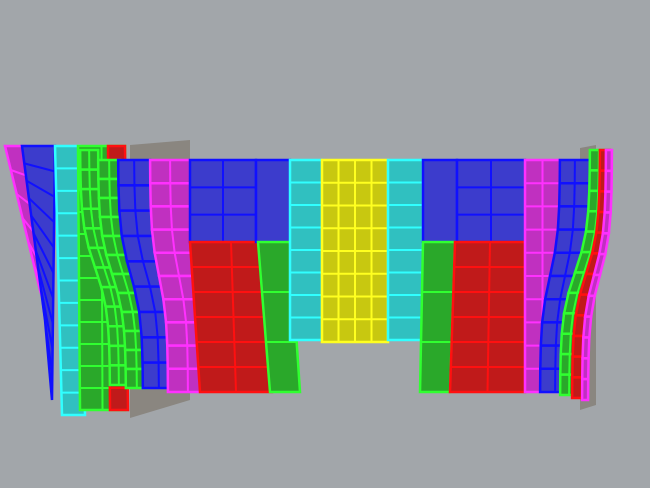  What do you see at coordinates (440, 201) in the screenshot?
I see `center-panel-blue-column-right` at bounding box center [440, 201].